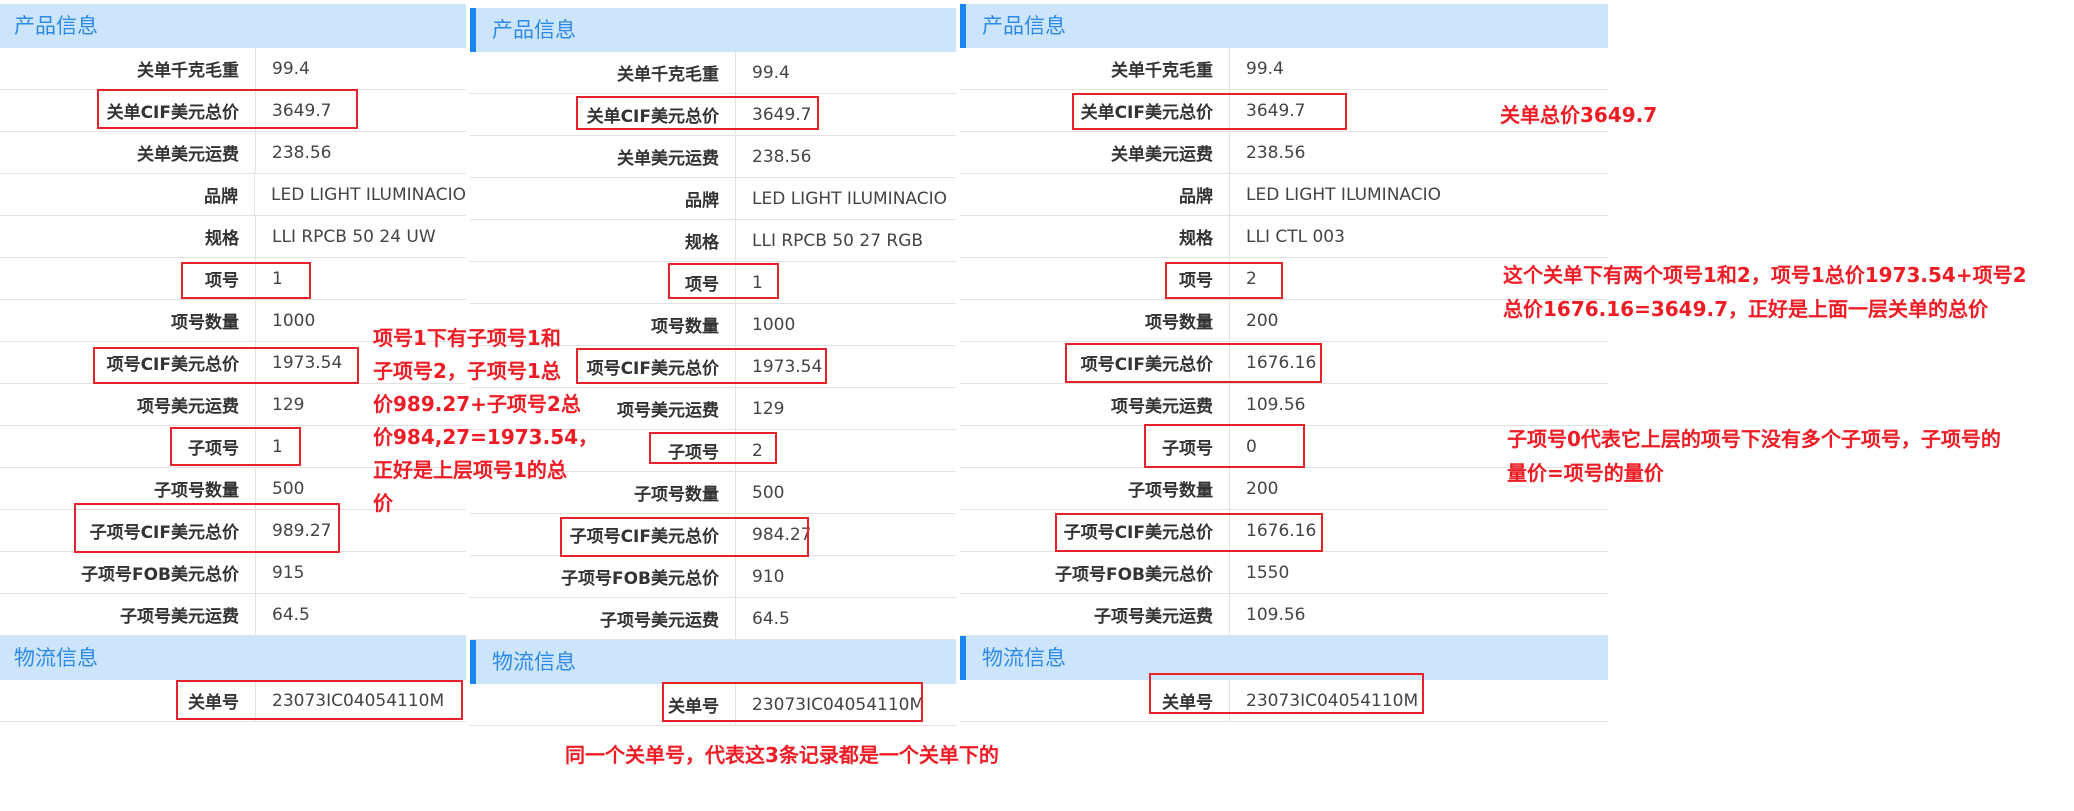 This screenshot has height=811, width=2074. I want to click on table-row: 项号CIF美元总价 1973.54, so click(713, 367).